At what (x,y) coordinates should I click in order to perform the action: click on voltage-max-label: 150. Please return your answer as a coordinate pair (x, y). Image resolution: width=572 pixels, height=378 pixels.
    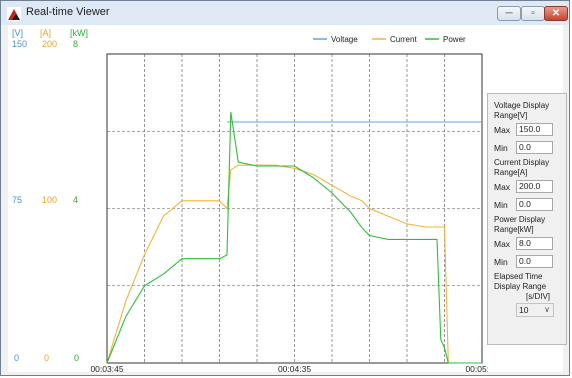
    Looking at the image, I should click on (20, 44).